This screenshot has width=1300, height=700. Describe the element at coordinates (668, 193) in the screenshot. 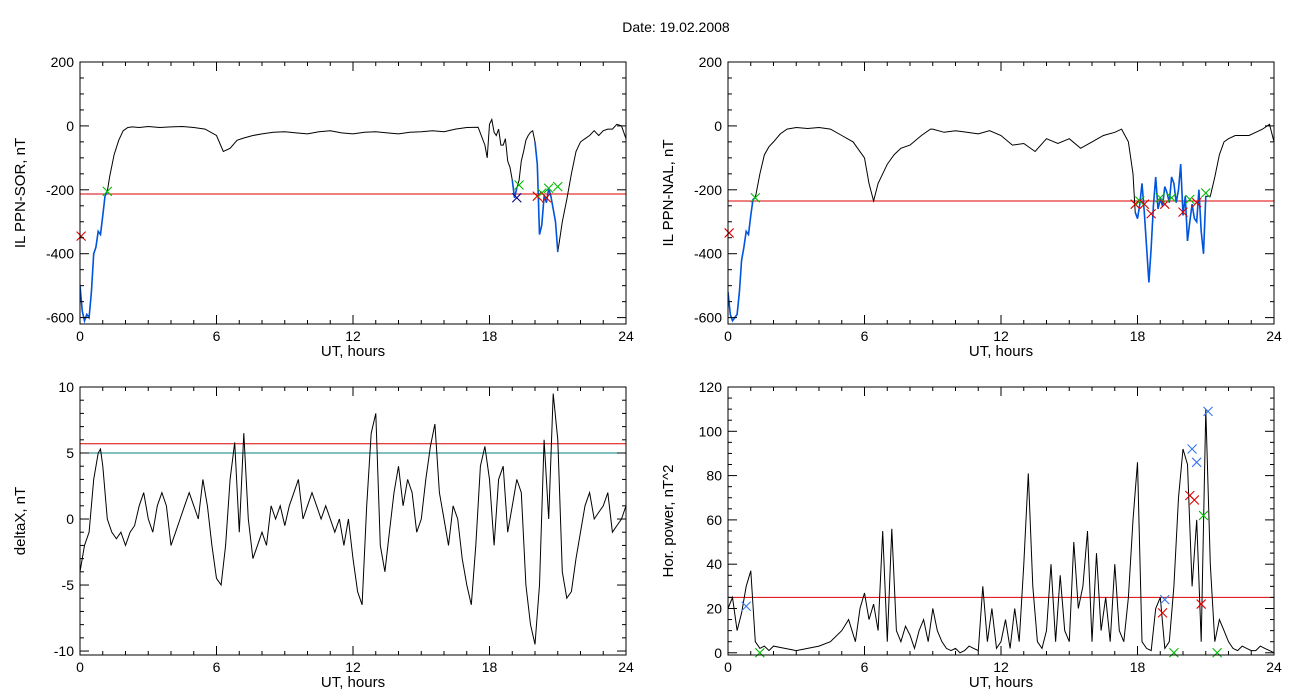

I see `y-axis-title: IL PPN-NAL, nT` at that location.